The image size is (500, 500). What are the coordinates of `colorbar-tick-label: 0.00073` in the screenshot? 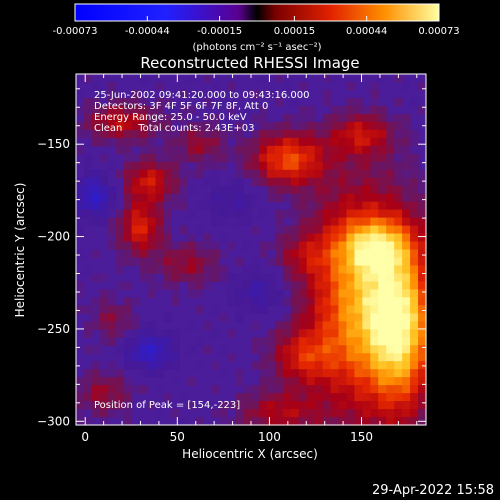 It's located at (438, 31).